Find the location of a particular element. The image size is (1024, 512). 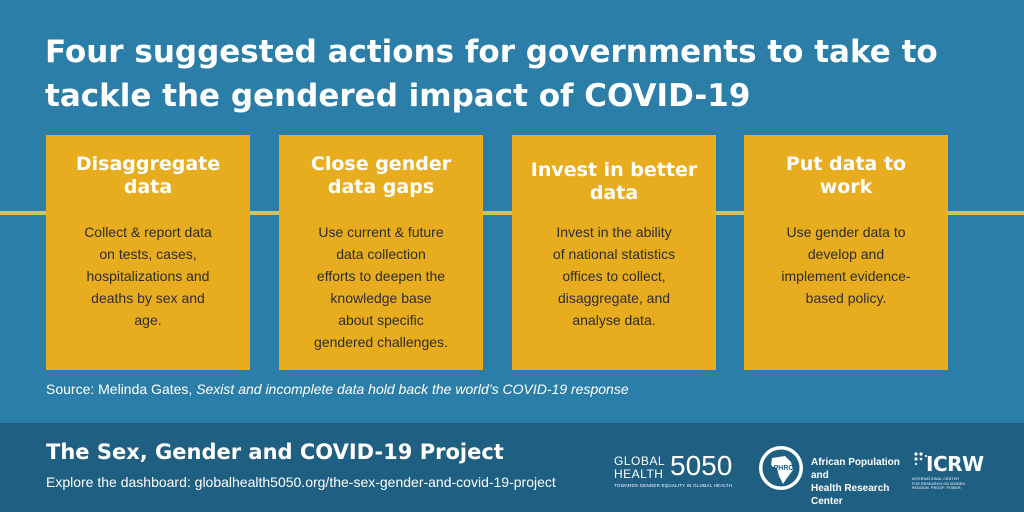

globalhealth-logo-line1: GLOBAL is located at coordinates (640, 461).